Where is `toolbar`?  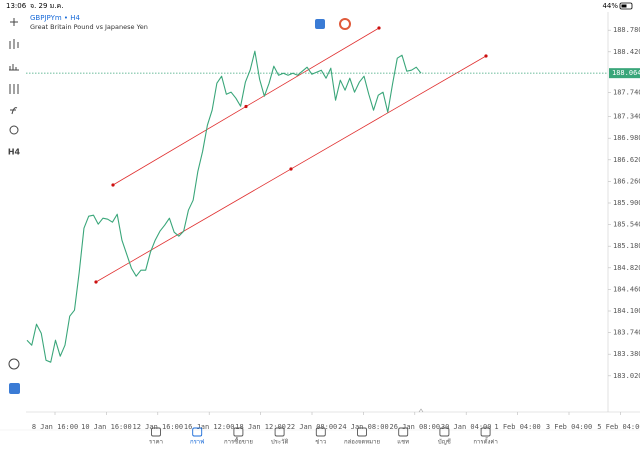
toolbar is located at coordinates (14, 194).